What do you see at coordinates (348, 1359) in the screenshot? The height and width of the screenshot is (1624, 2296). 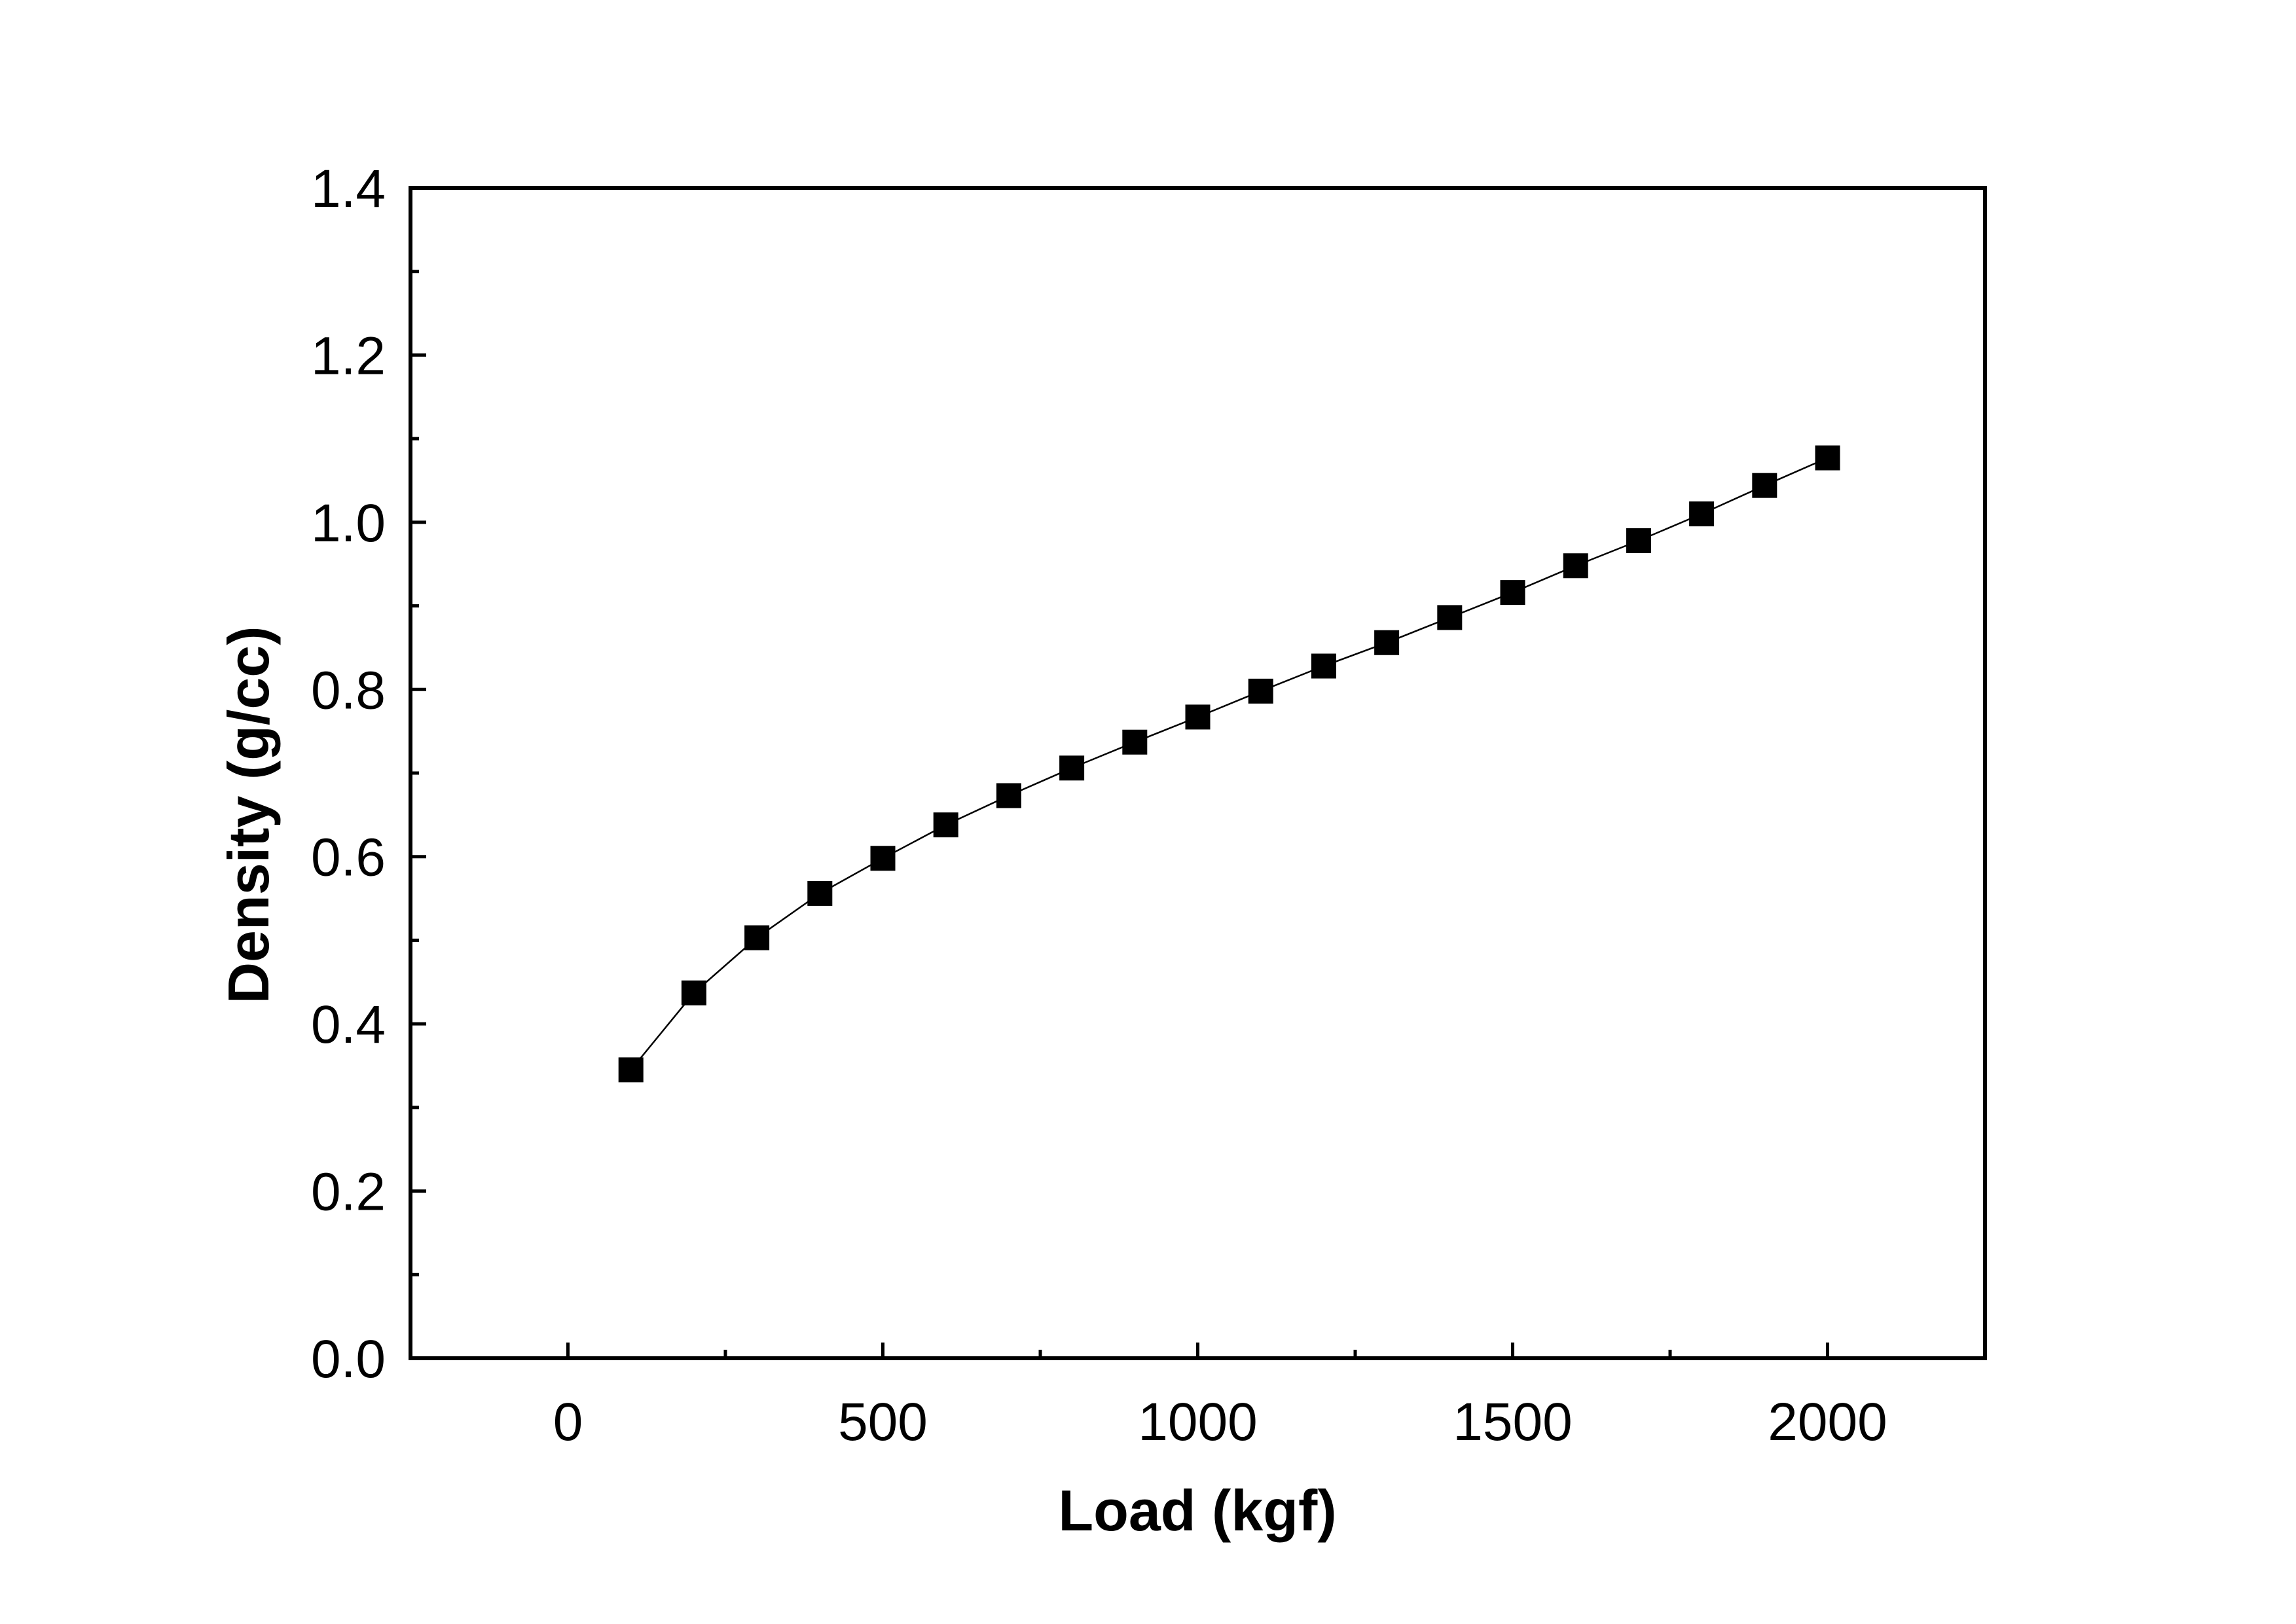 I see `y-tick-label: 0.0` at bounding box center [348, 1359].